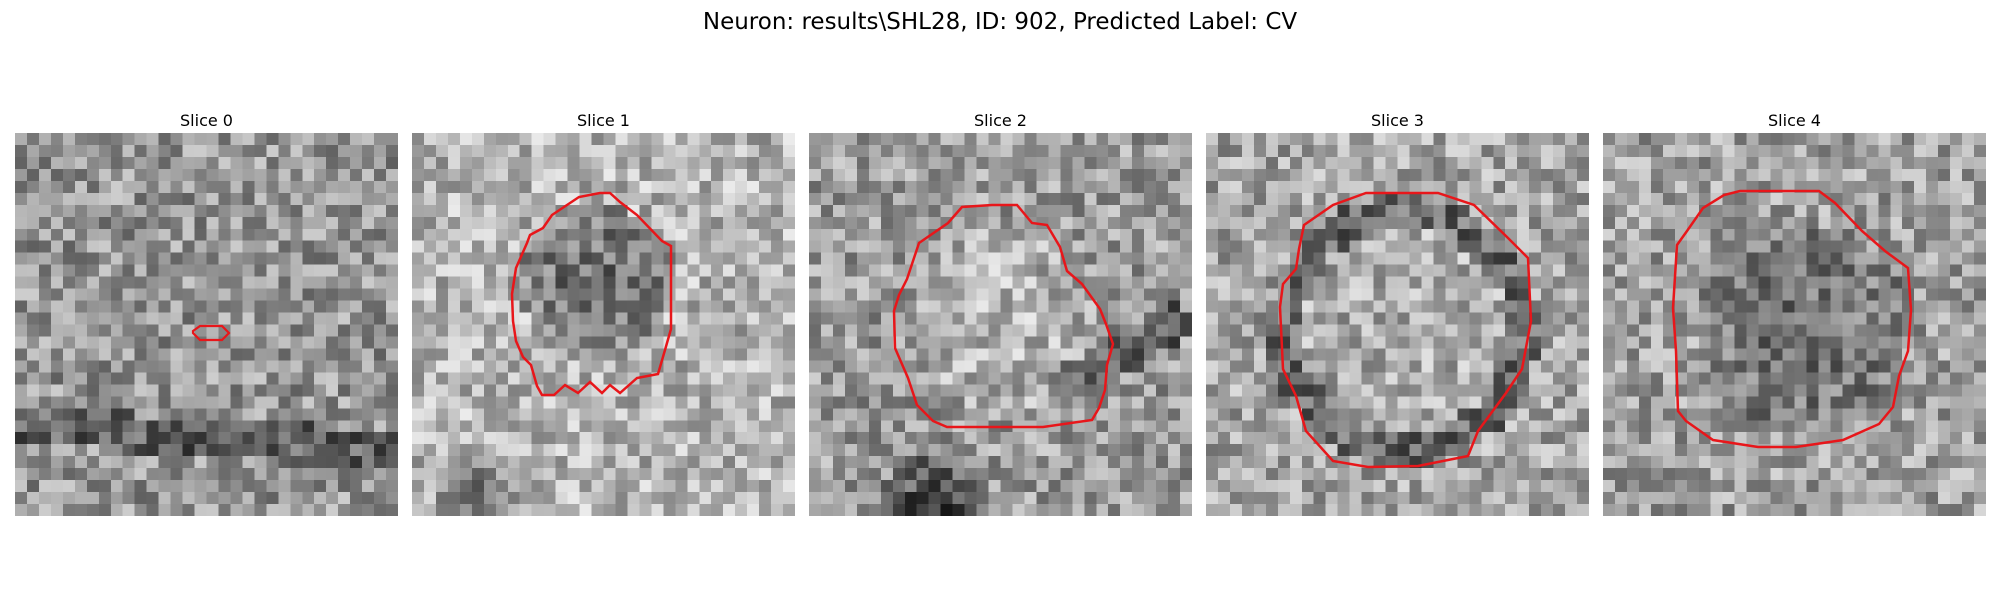  I want to click on slice-panel-3: Slice 3, so click(1397, 312).